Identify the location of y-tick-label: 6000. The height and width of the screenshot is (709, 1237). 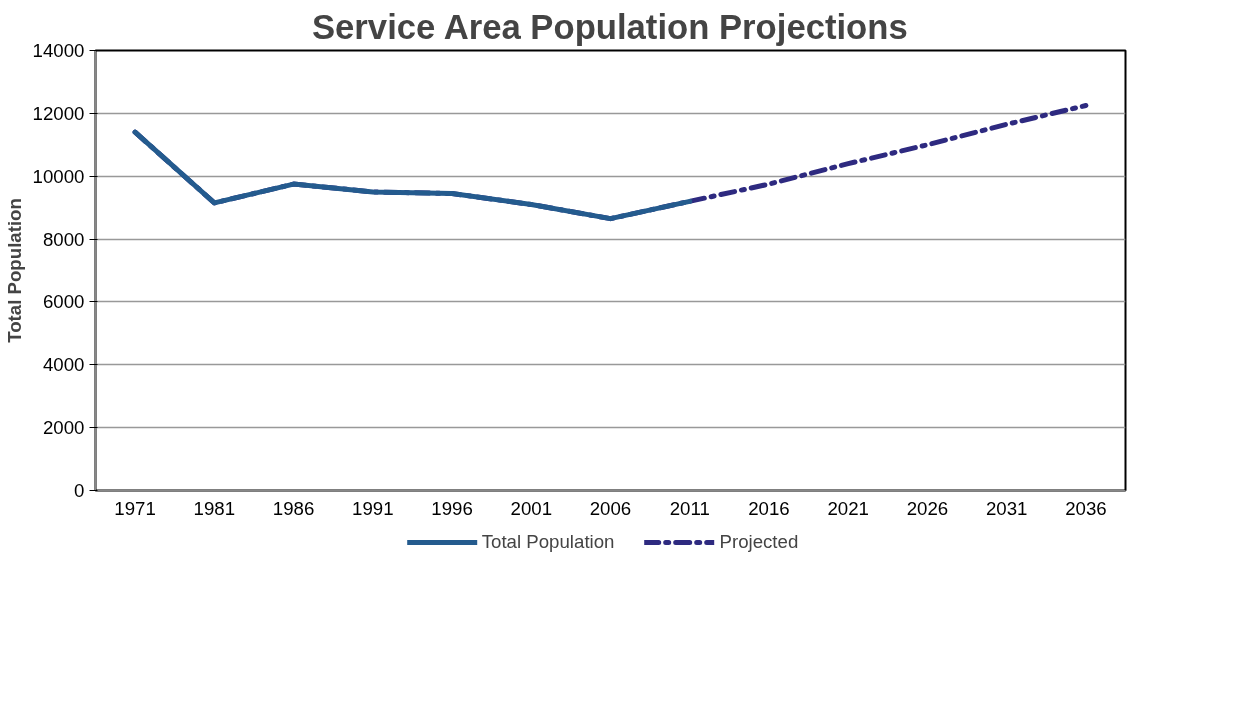
(64, 302).